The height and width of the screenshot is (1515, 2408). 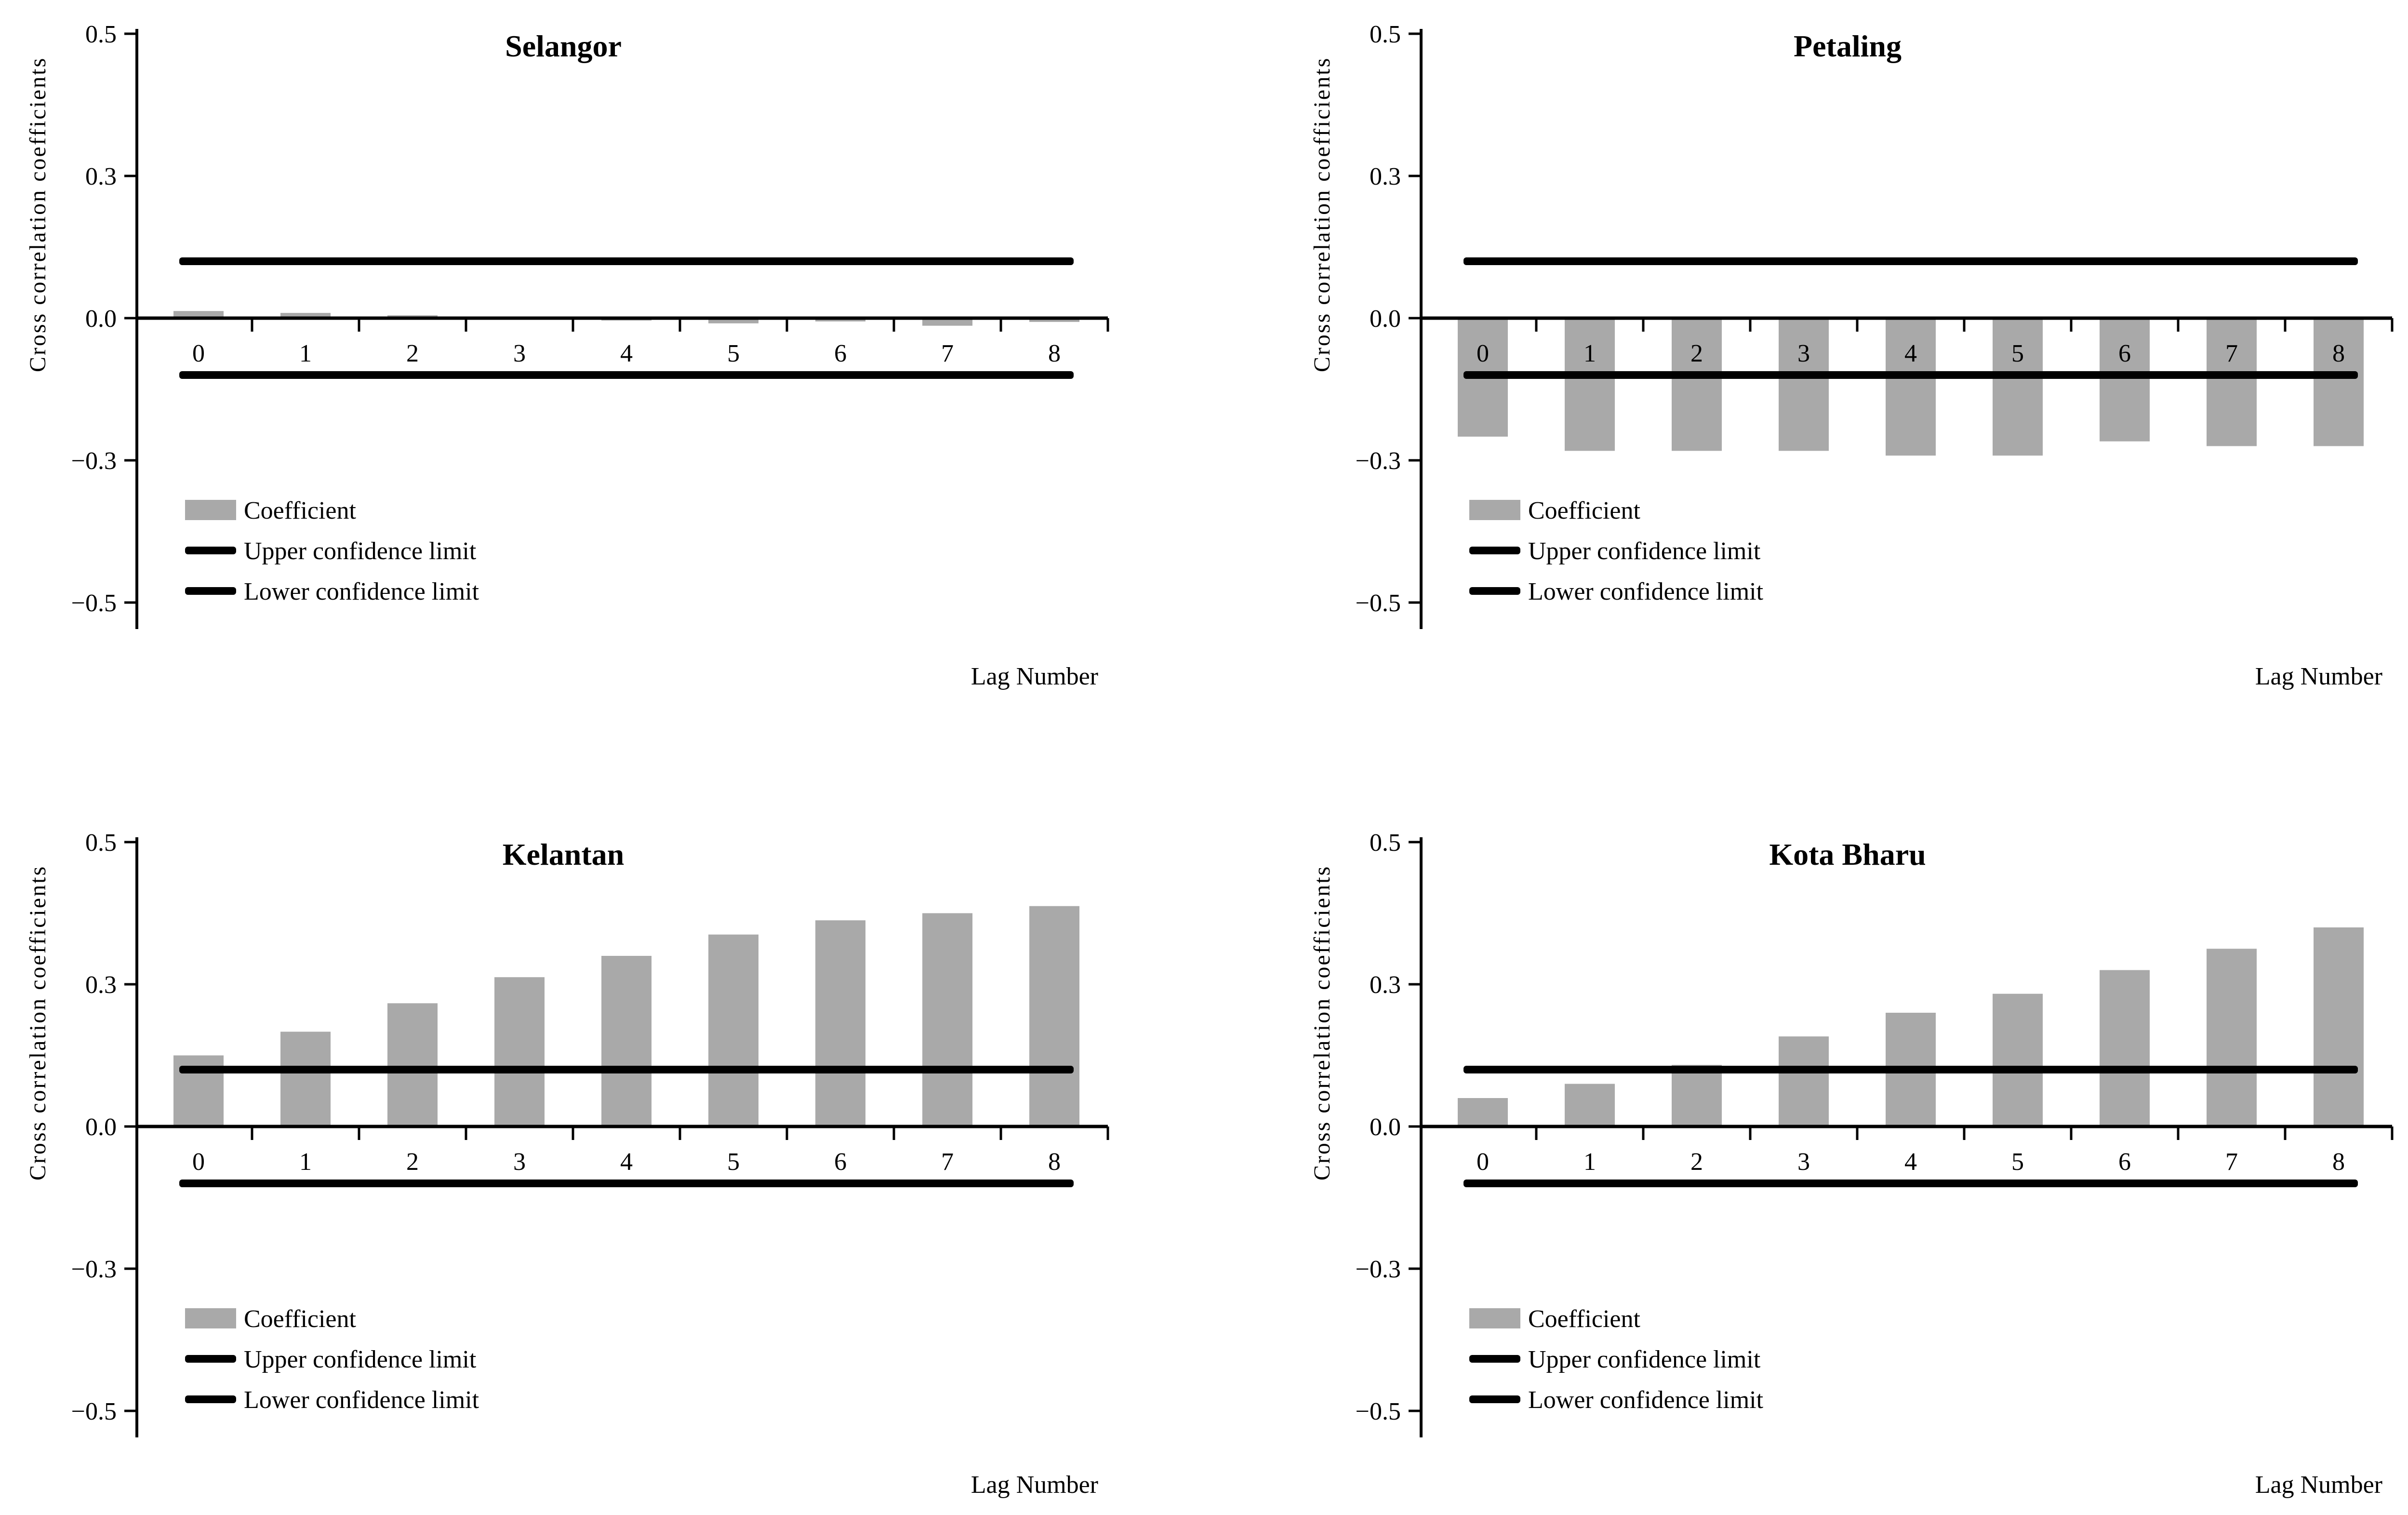 I want to click on bar-lag5, so click(x=733, y=321).